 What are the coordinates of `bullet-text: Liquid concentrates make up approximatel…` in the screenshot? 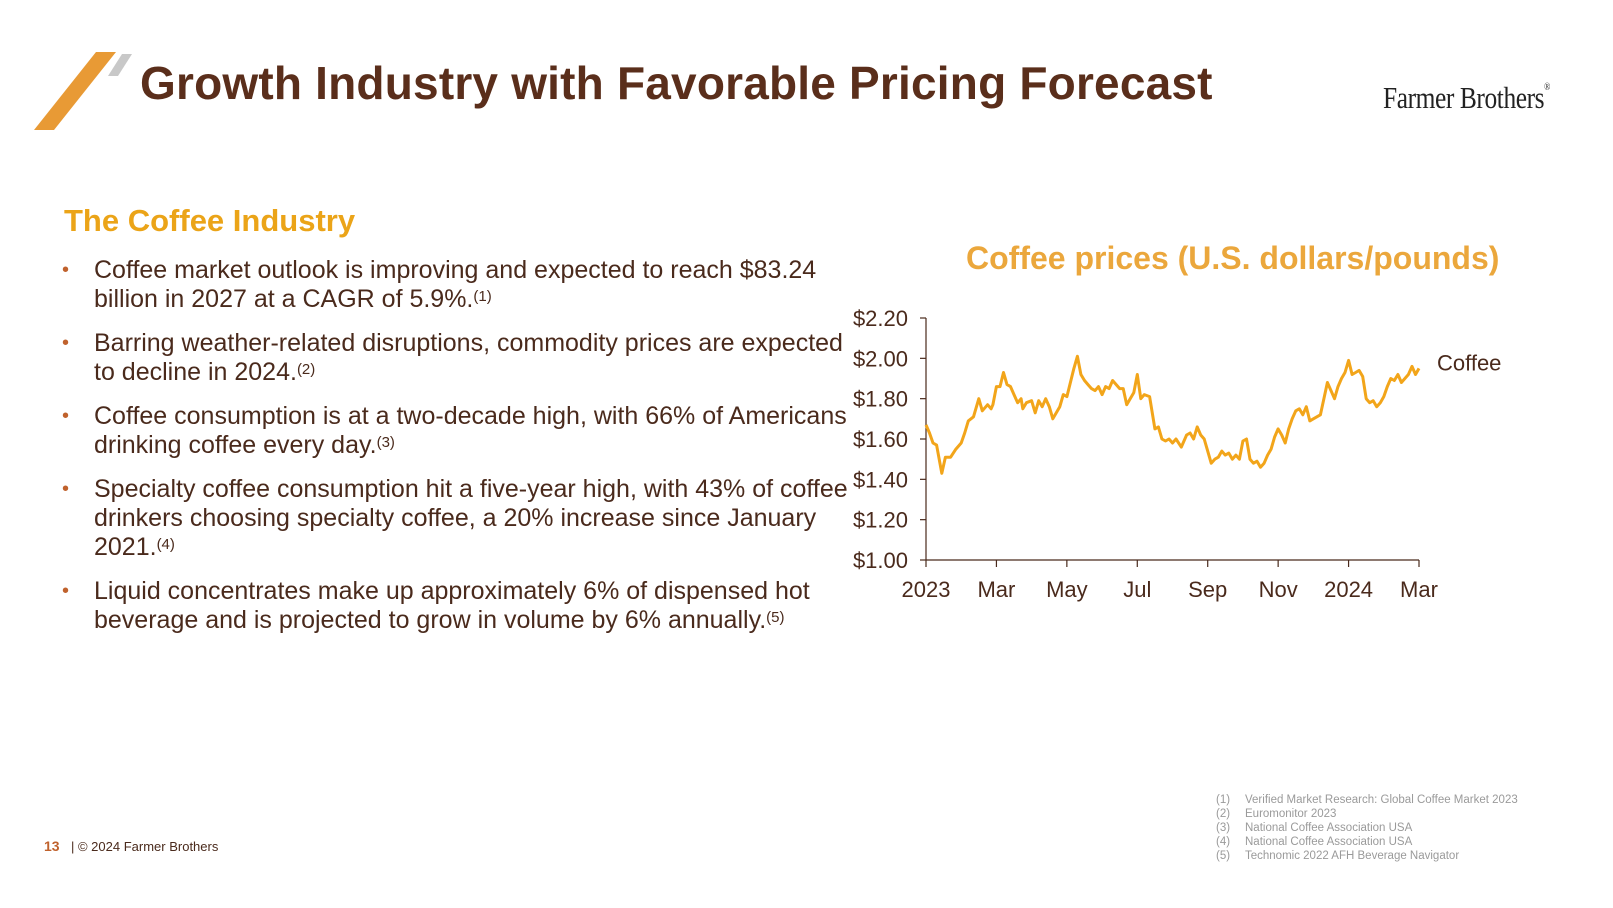 It's located at (452, 605).